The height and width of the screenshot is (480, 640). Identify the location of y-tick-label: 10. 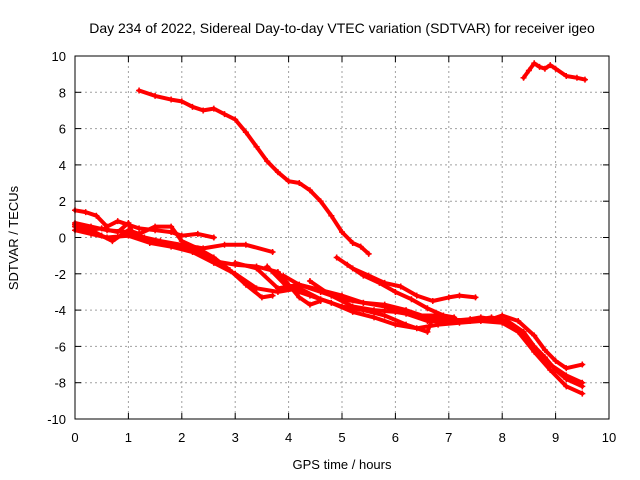
(59, 56).